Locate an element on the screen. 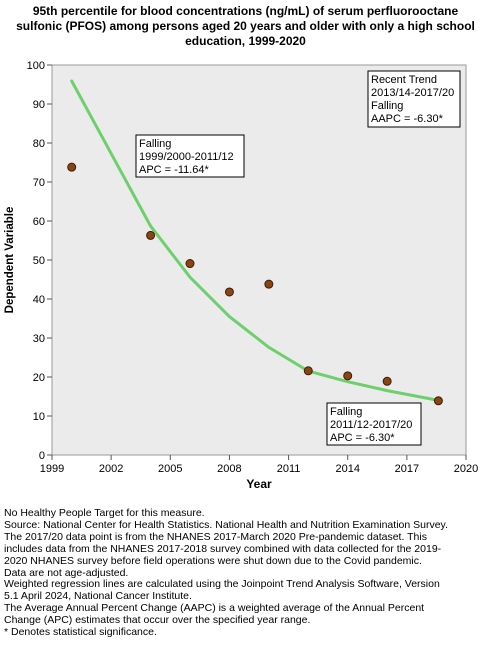  x-tick-label: 2020 is located at coordinates (466, 469).